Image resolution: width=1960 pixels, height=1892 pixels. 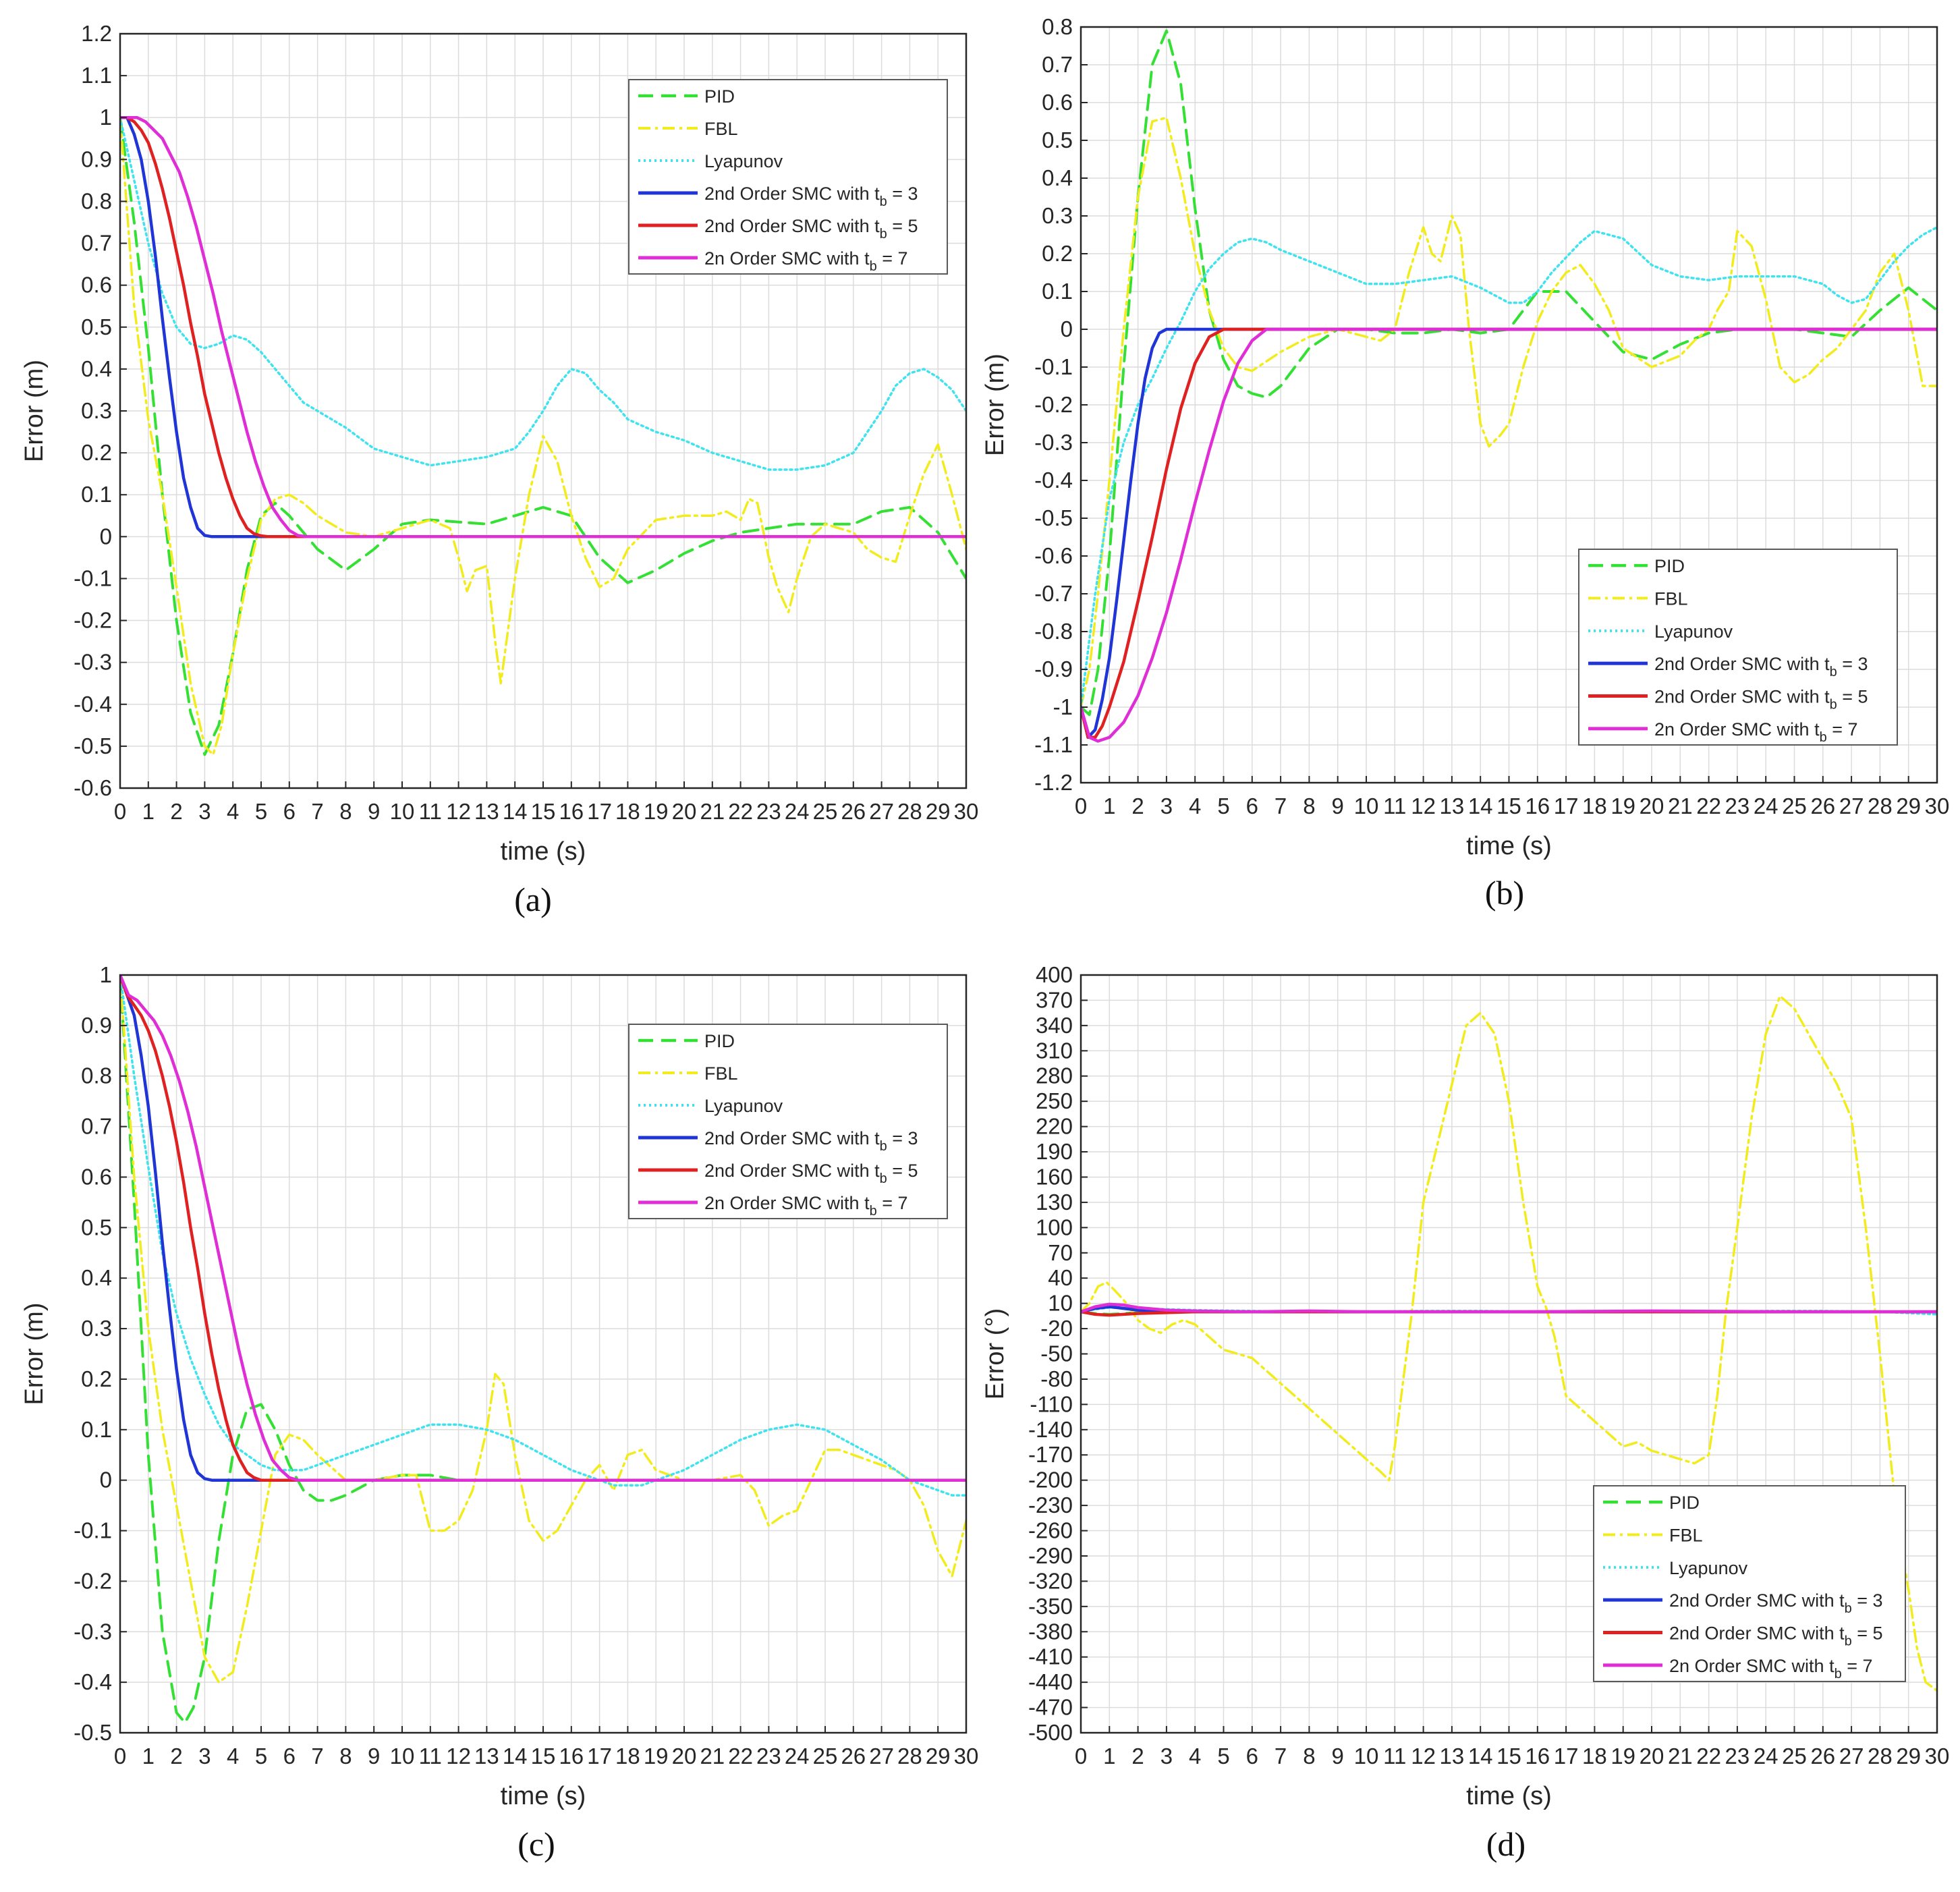 What do you see at coordinates (1056, 1328) in the screenshot?
I see `y-tick-label: -20` at bounding box center [1056, 1328].